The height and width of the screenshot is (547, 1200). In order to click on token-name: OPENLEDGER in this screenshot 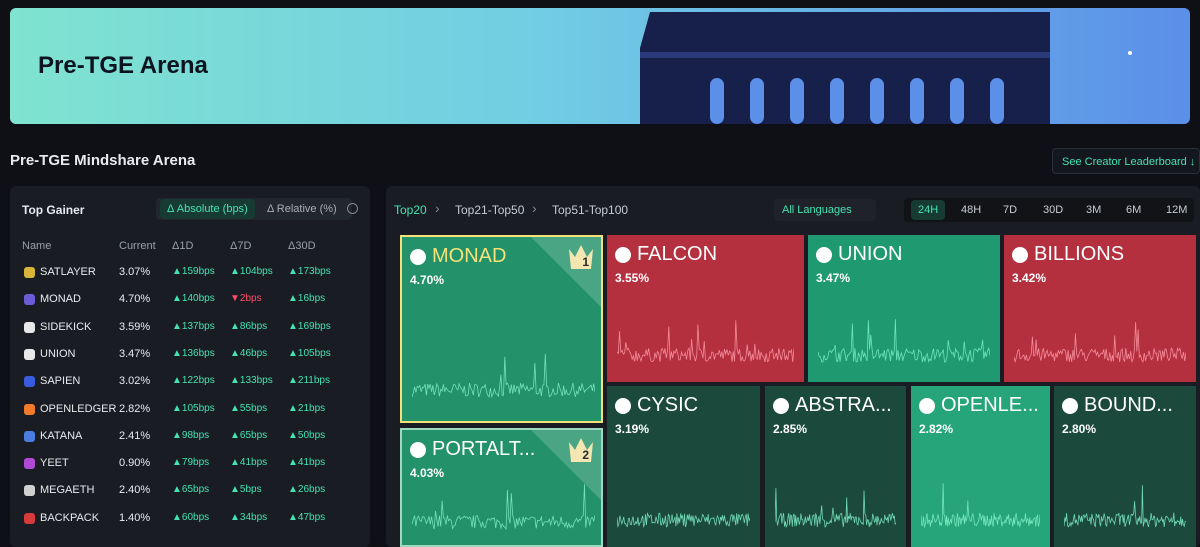, I will do `click(78, 408)`.